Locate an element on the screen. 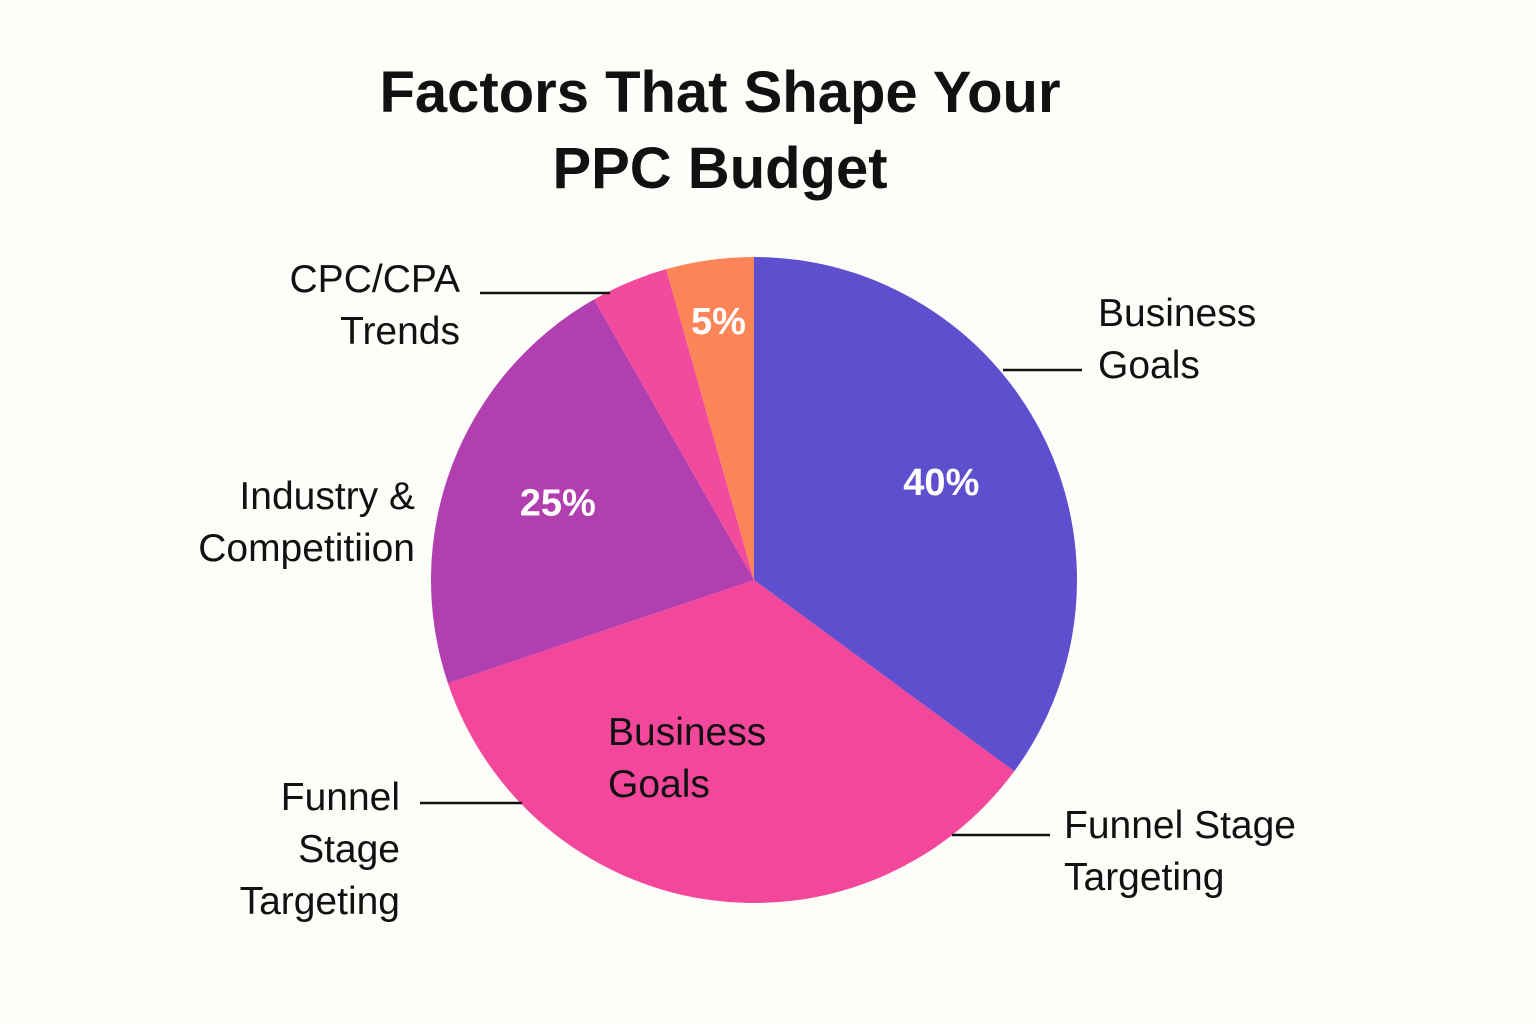  slice-label: CPC/CPA Trends is located at coordinates (374, 305).